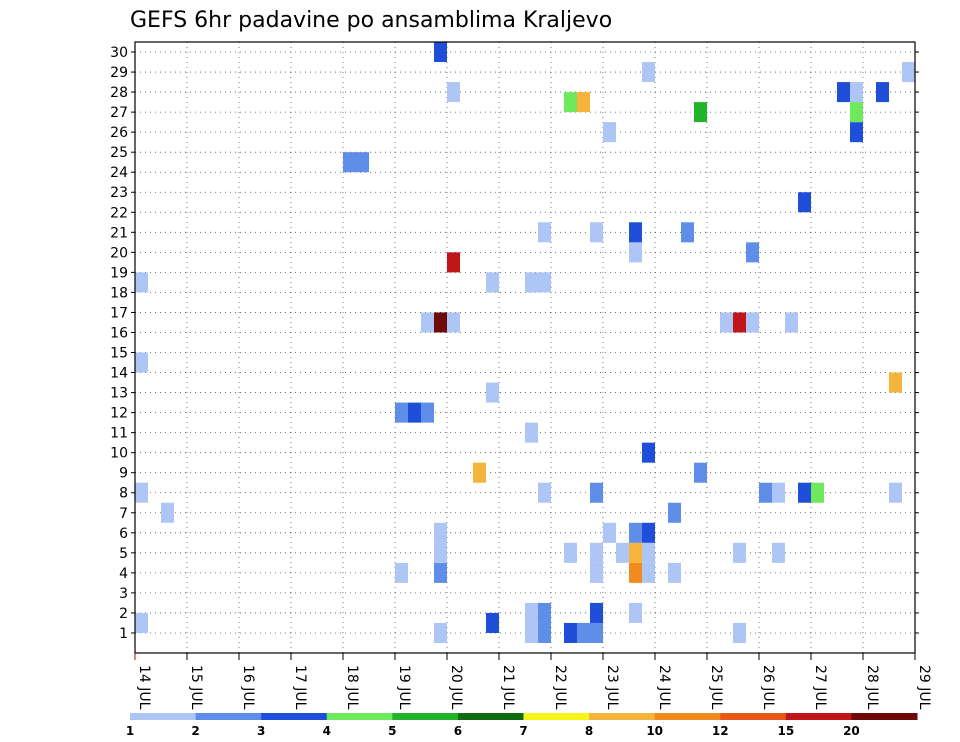 The image size is (960, 742). Describe the element at coordinates (123, 514) in the screenshot. I see `y-tick-label: 7` at that location.